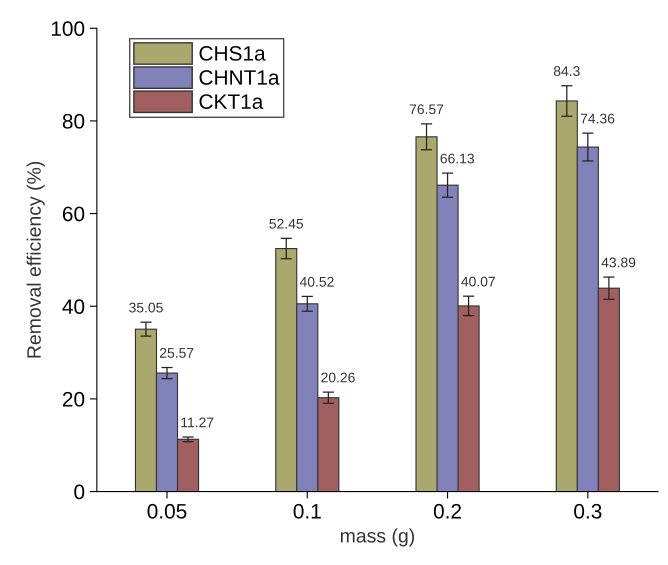 The width and height of the screenshot is (668, 565). Describe the element at coordinates (597, 119) in the screenshot. I see `data-label: 74.36` at that location.